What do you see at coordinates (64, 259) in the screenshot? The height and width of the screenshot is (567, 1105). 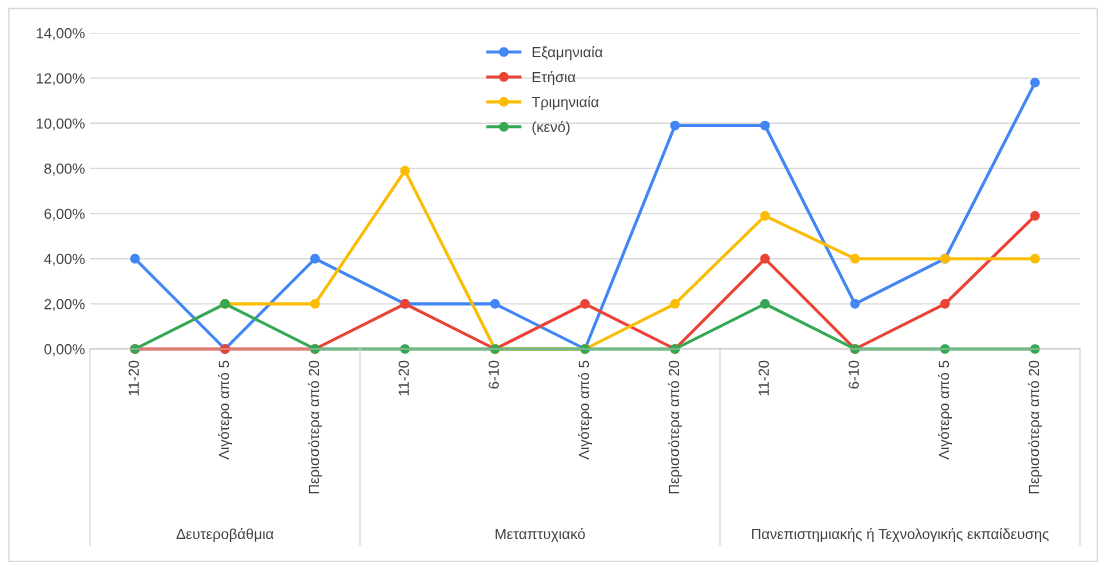 I see `y-tick-label: 4,00%` at bounding box center [64, 259].